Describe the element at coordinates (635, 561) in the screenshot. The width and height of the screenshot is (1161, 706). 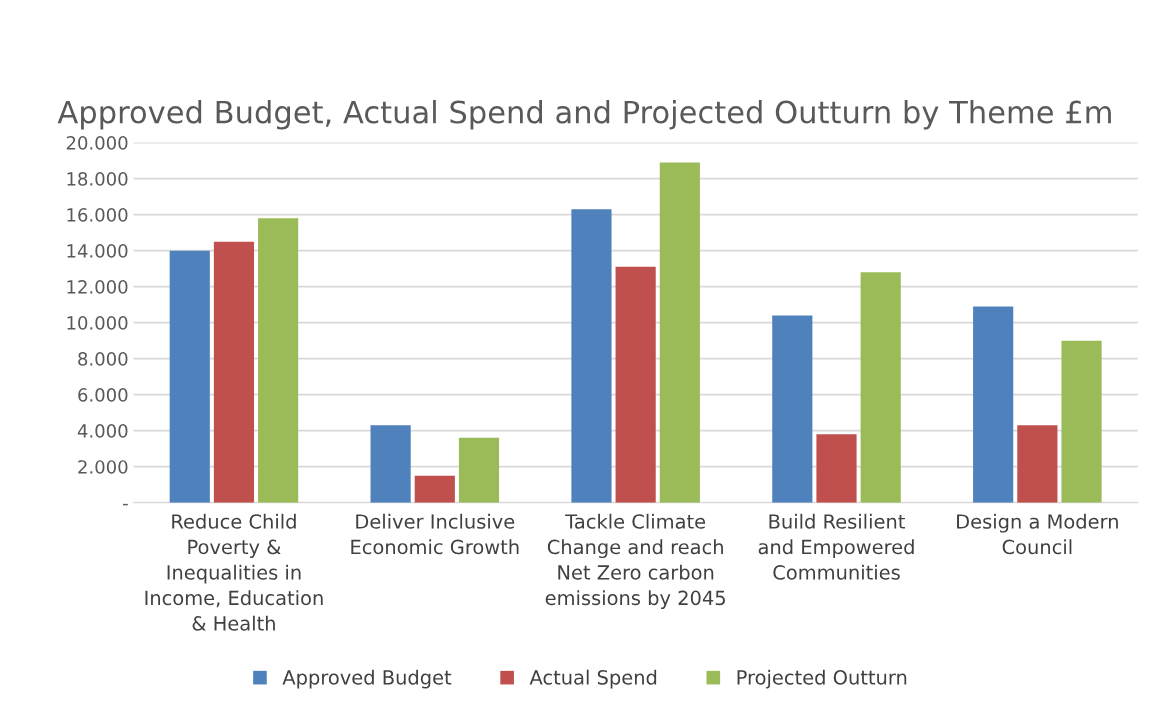
I see `x-tick-label: Tackle Climate Change and reach Net Zero carbon emissions by 2045` at that location.